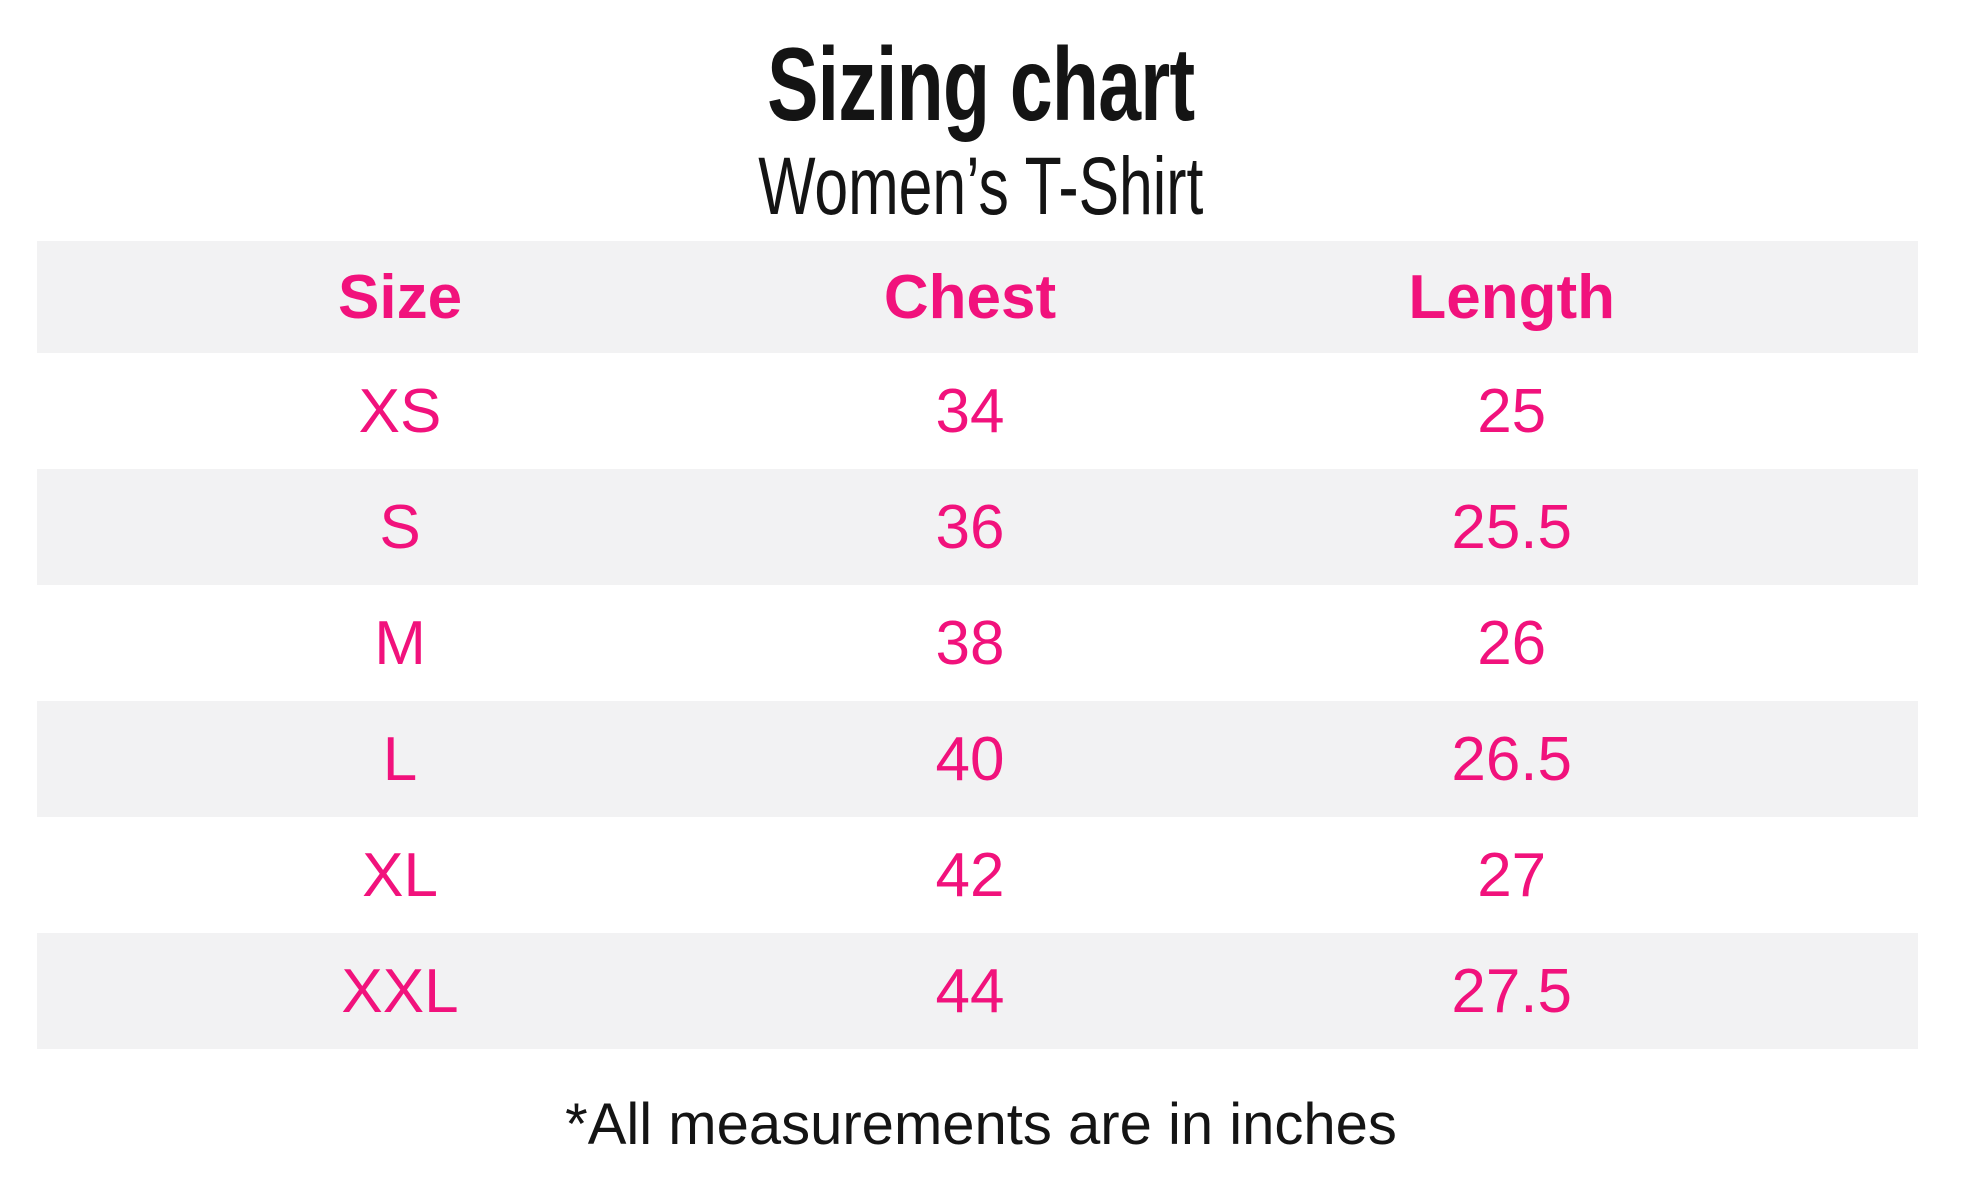  What do you see at coordinates (1512, 527) in the screenshot?
I see `length-cell: 25.5` at bounding box center [1512, 527].